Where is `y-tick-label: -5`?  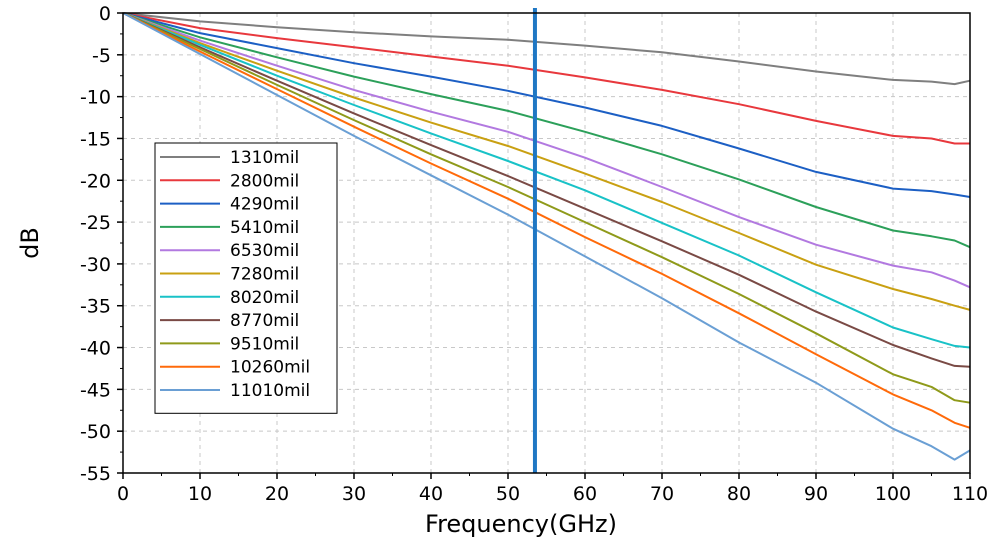 y-tick-label: -5 is located at coordinates (101, 56).